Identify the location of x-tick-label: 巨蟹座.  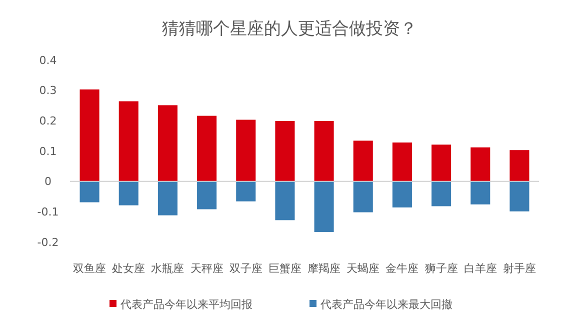
(285, 268).